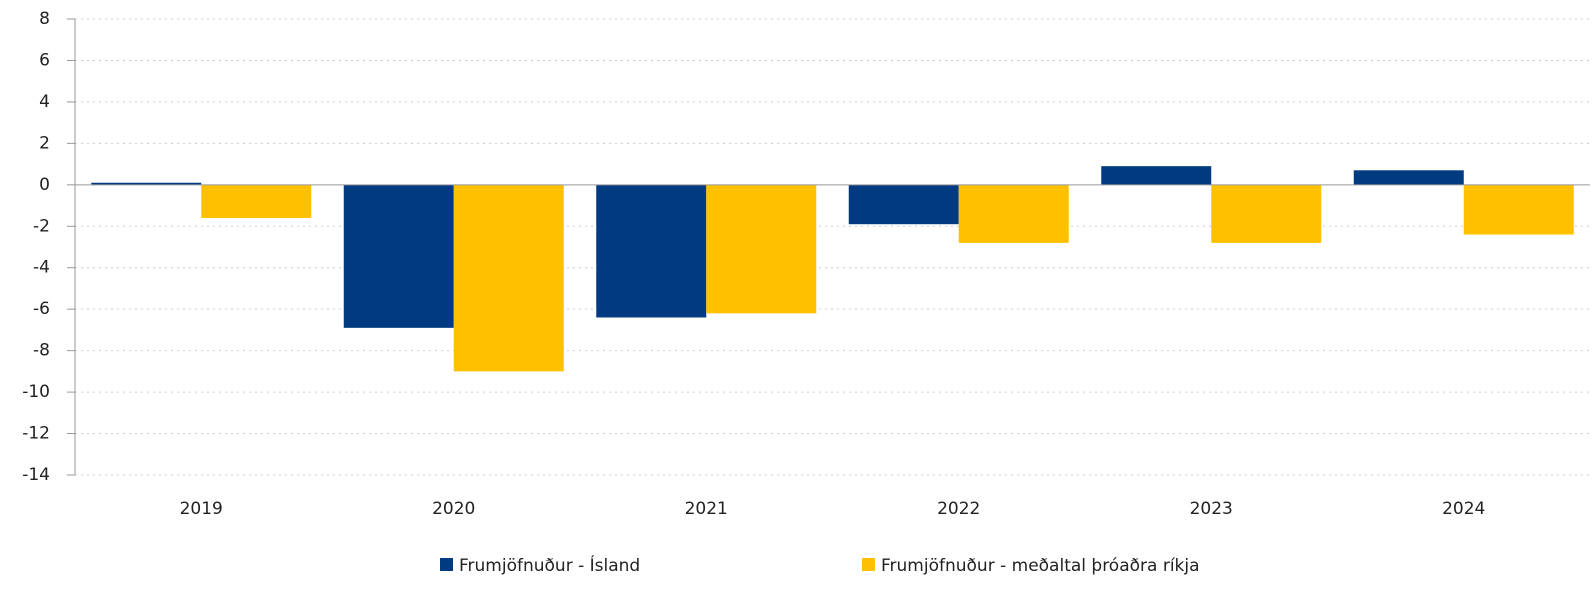 Image resolution: width=1595 pixels, height=590 pixels. I want to click on x-tick-label: 2019, so click(201, 509).